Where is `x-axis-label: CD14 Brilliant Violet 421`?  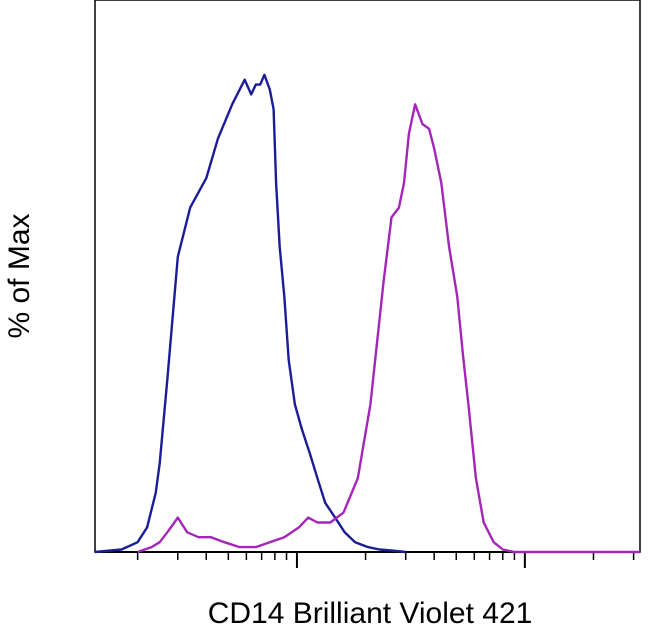 x-axis-label: CD14 Brilliant Violet 421 is located at coordinates (370, 613).